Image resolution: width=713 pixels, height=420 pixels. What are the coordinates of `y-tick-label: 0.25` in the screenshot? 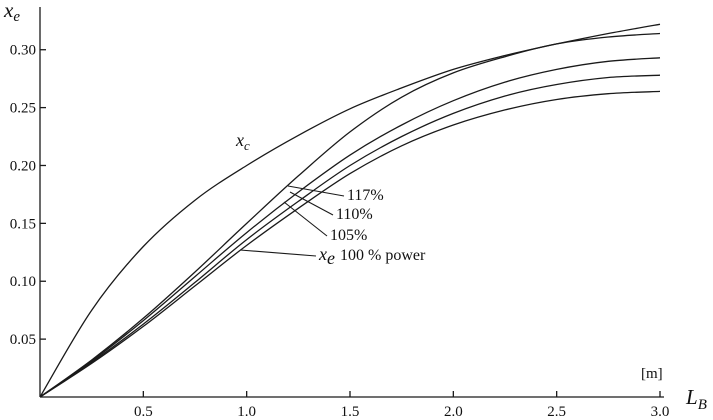 It's located at (23, 109).